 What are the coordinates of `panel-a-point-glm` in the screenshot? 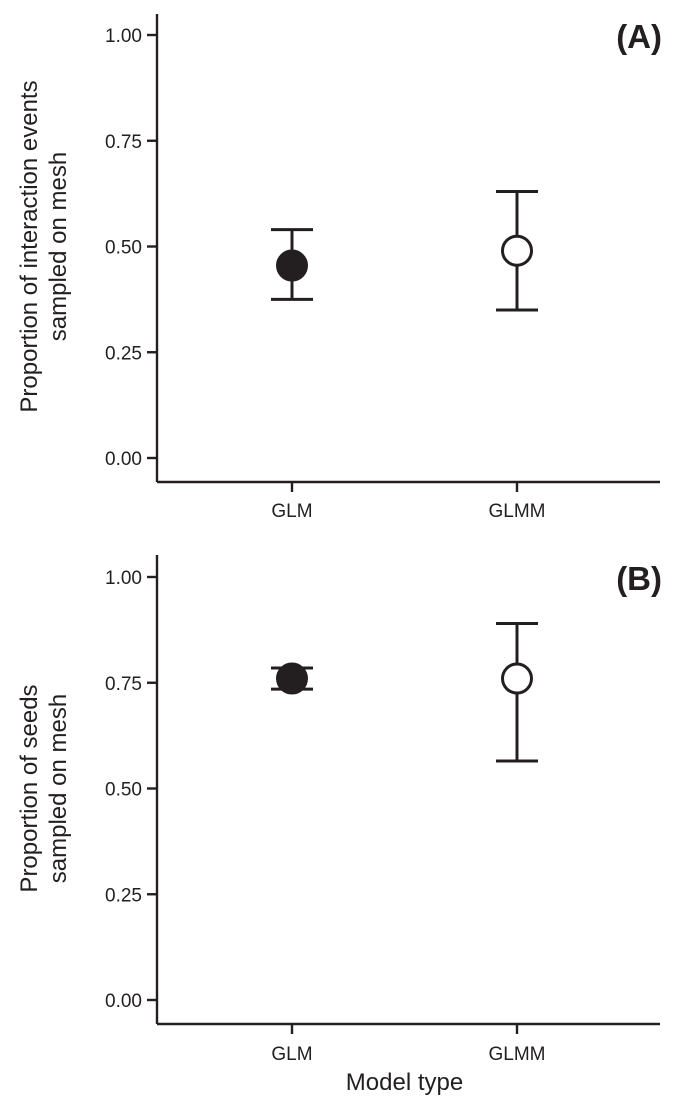 It's located at (292, 265).